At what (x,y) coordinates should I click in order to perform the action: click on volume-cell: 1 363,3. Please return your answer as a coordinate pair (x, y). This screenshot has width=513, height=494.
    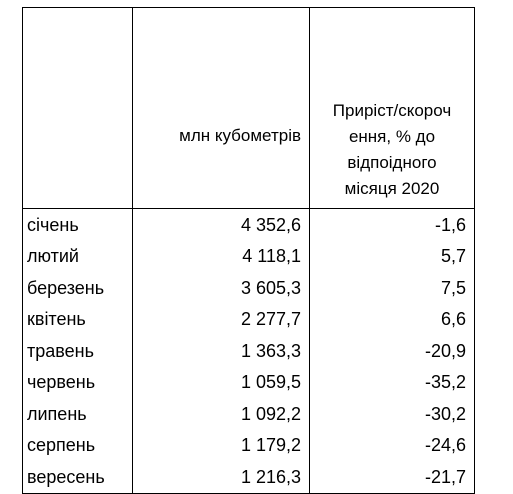
    Looking at the image, I should click on (221, 351).